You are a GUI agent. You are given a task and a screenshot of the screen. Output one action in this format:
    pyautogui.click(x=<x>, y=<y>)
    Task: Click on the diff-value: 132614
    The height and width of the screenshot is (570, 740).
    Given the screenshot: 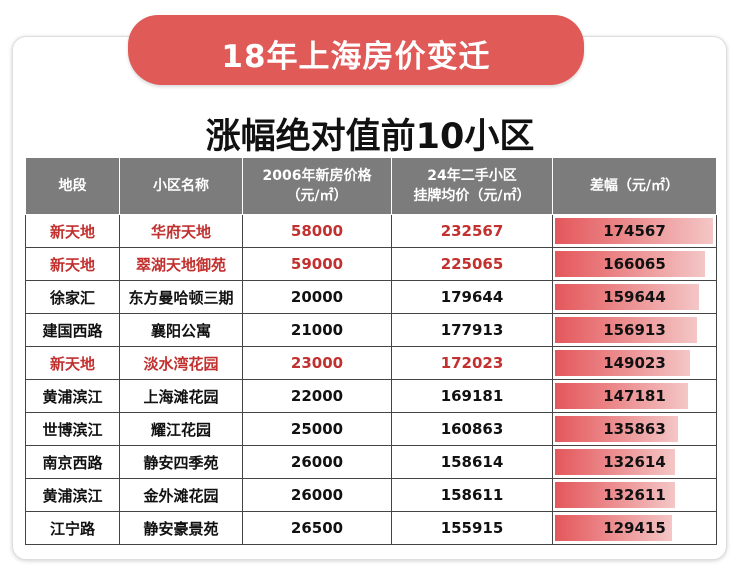 What is the action you would take?
    pyautogui.click(x=634, y=462)
    